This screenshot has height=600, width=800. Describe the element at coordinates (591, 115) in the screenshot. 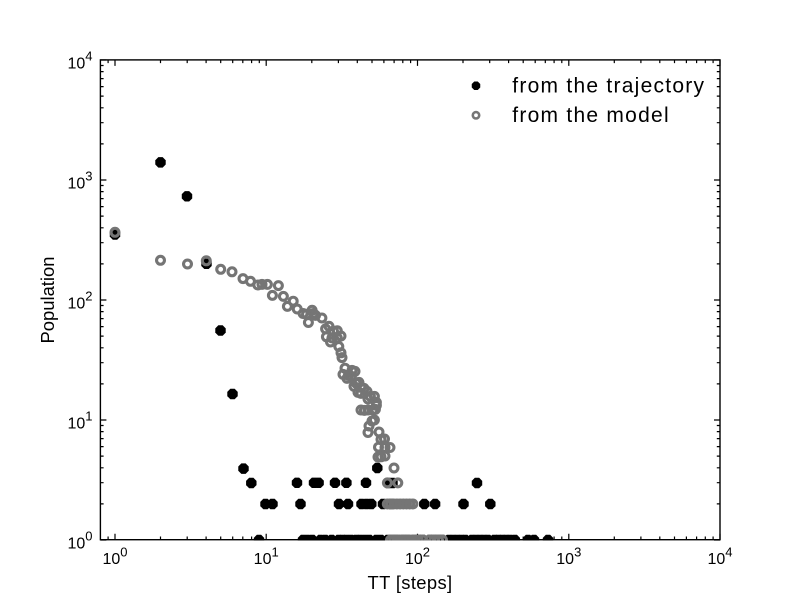

I see `svg-text: from the model` at that location.